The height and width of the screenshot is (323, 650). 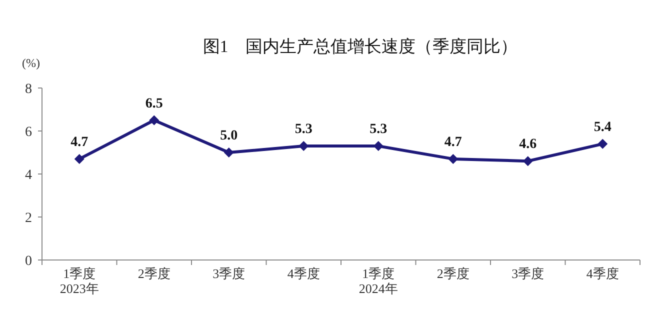 I want to click on data-label: 5.4, so click(x=603, y=127).